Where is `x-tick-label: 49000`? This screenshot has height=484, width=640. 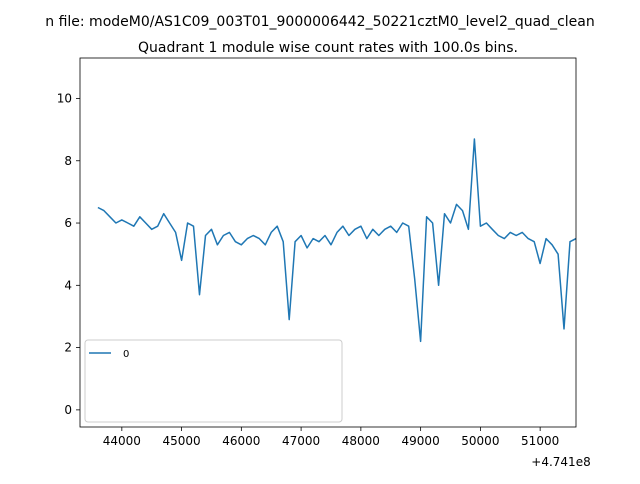 x-tick-label: 49000 is located at coordinates (421, 441).